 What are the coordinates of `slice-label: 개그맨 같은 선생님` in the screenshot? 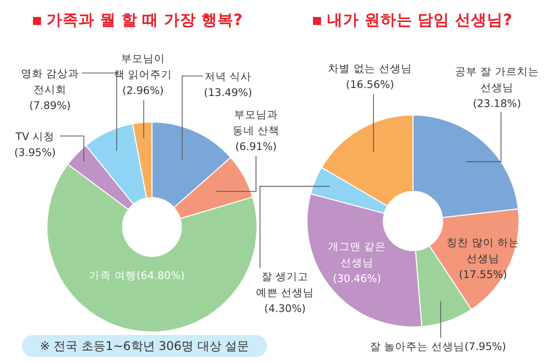 It's located at (357, 255).